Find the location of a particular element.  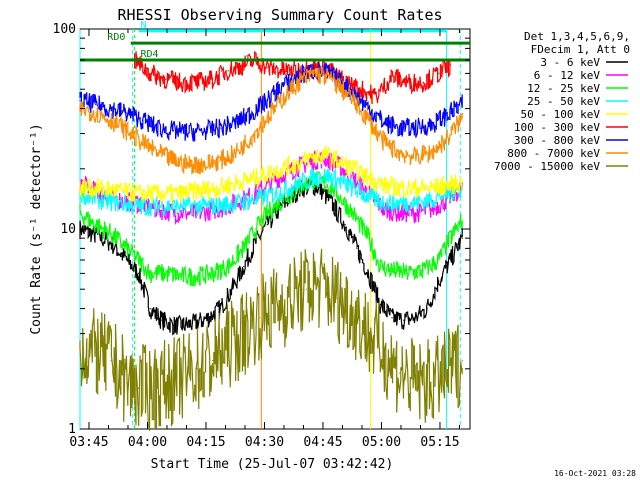

x-tick-label-2: 04:15 is located at coordinates (205, 442).